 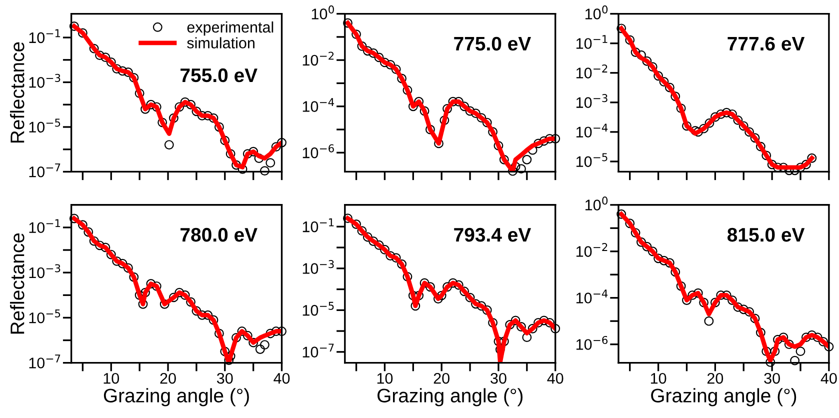 What do you see at coordinates (493, 43) in the screenshot?
I see `annotation: 775.0 eV` at bounding box center [493, 43].